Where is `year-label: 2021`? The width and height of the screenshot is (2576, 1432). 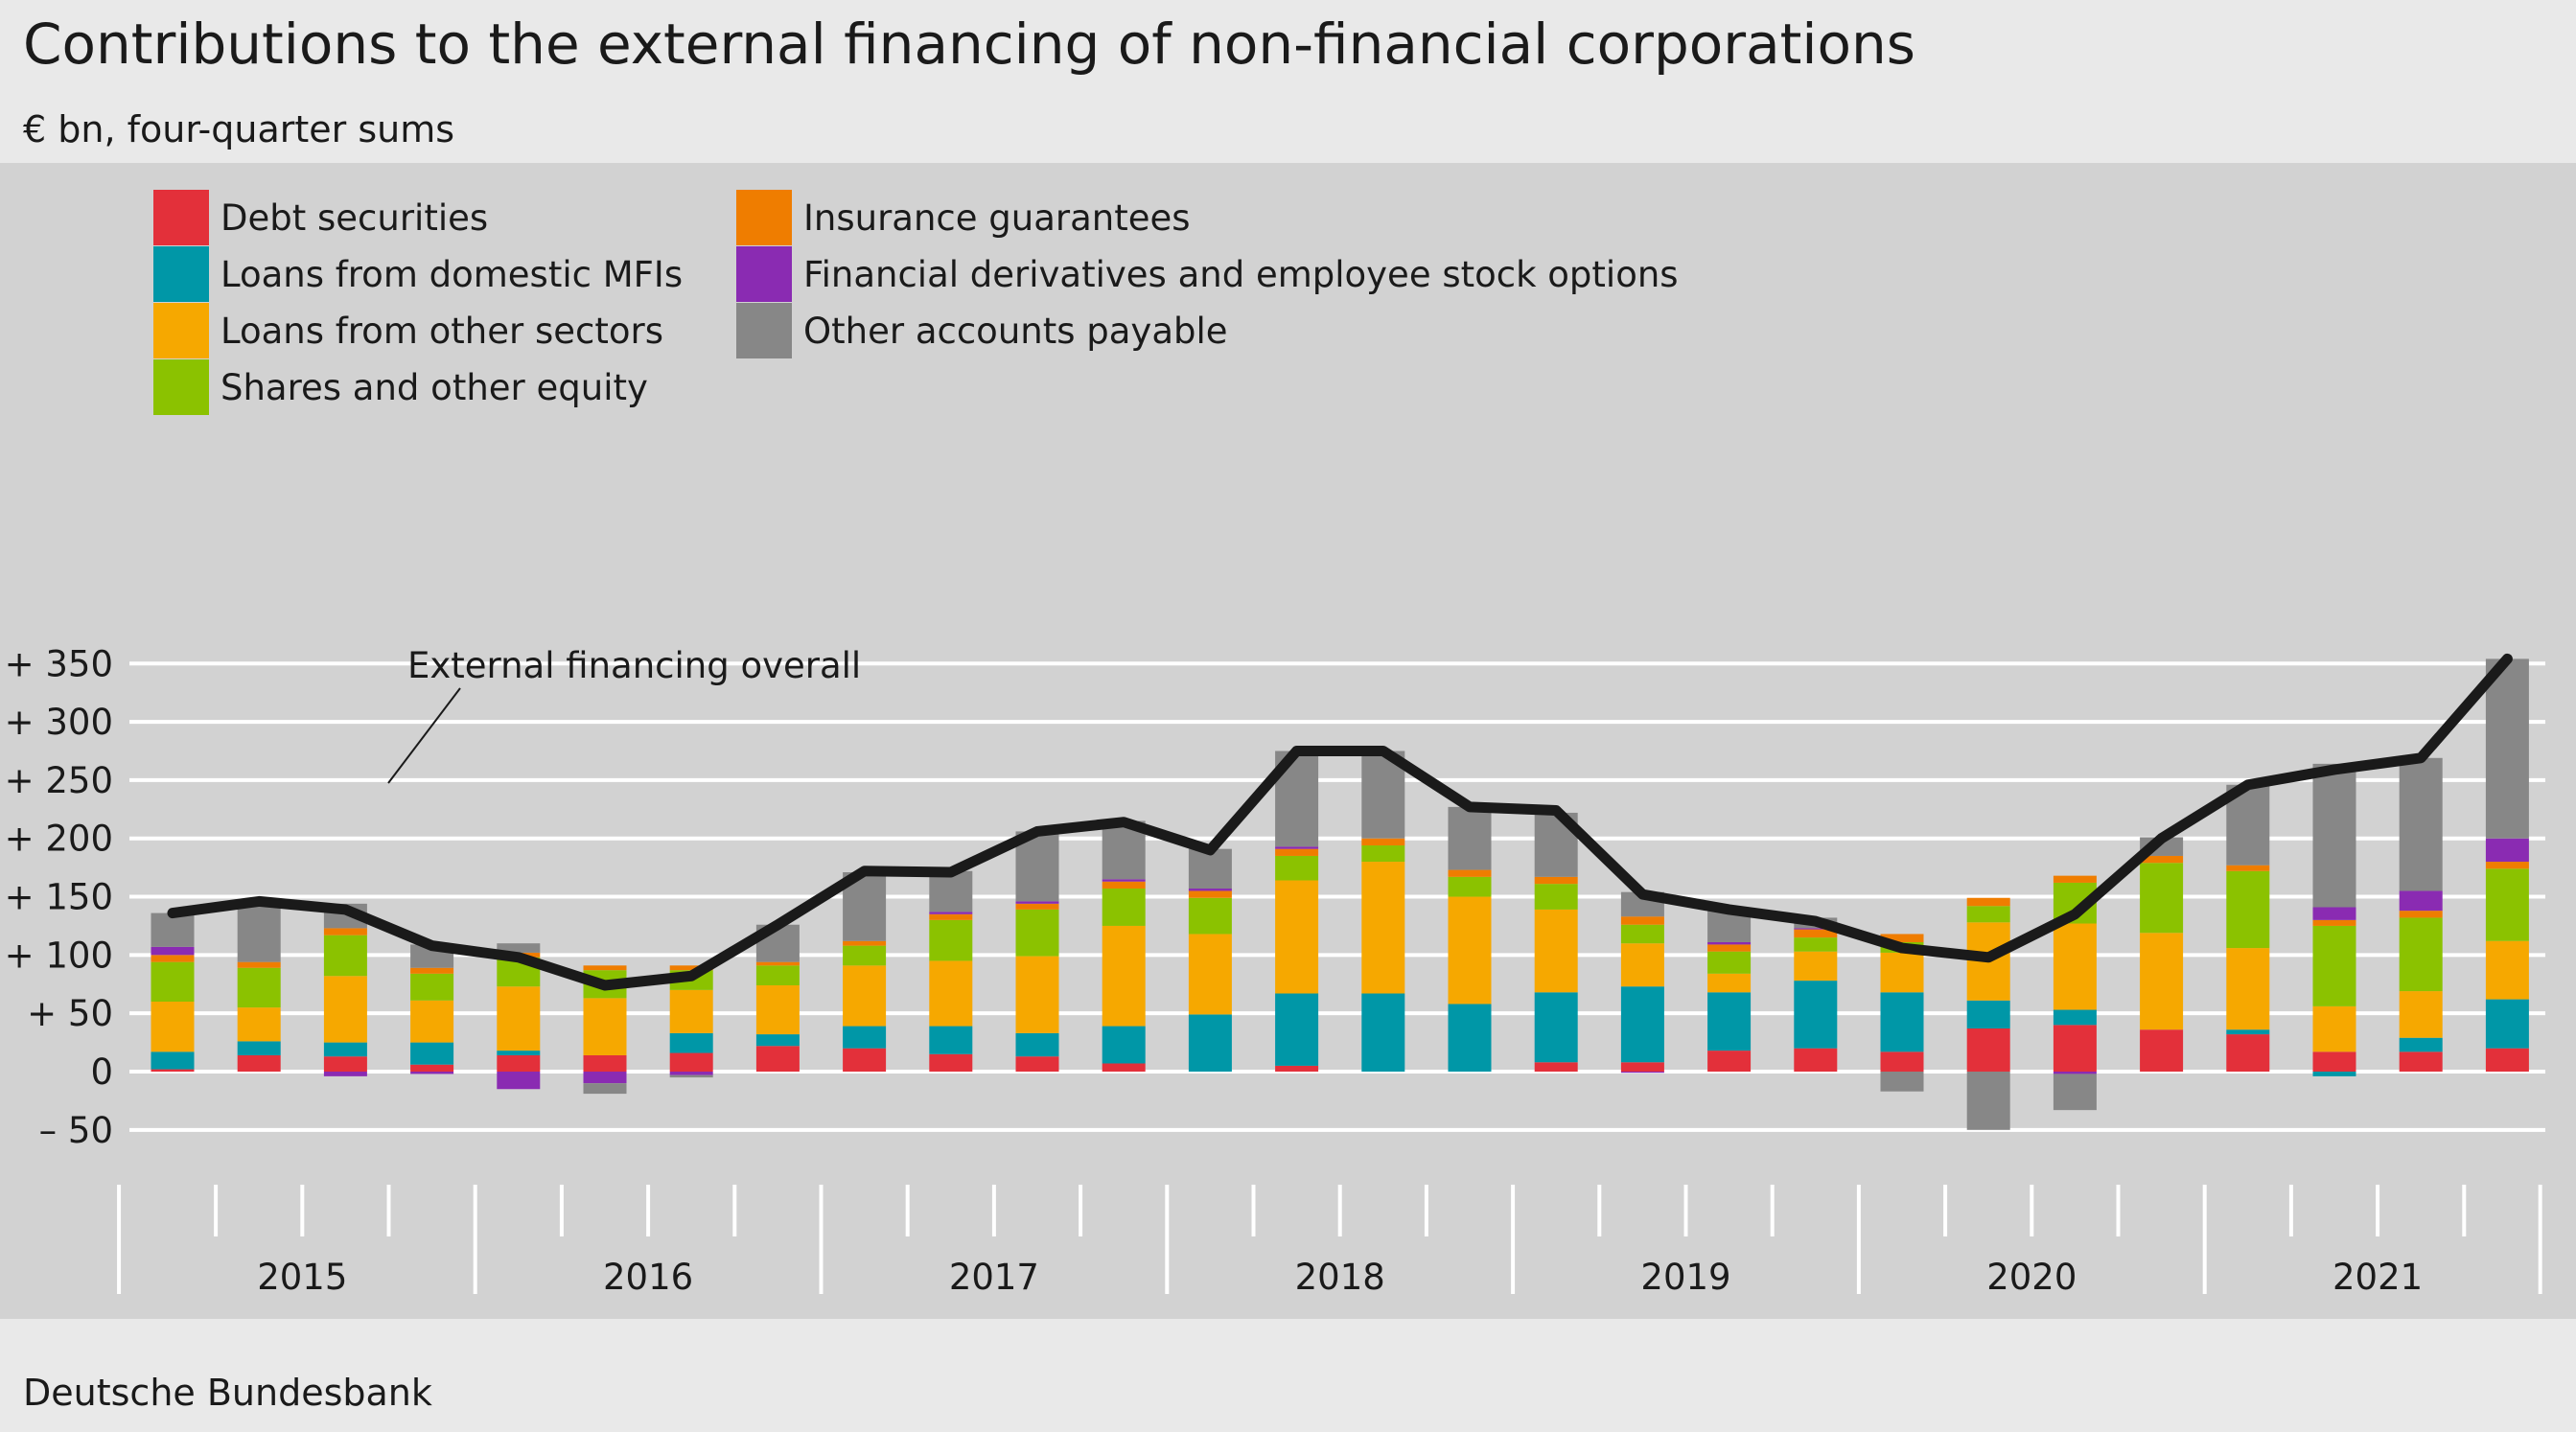 year-label: 2021 is located at coordinates (2378, 1277).